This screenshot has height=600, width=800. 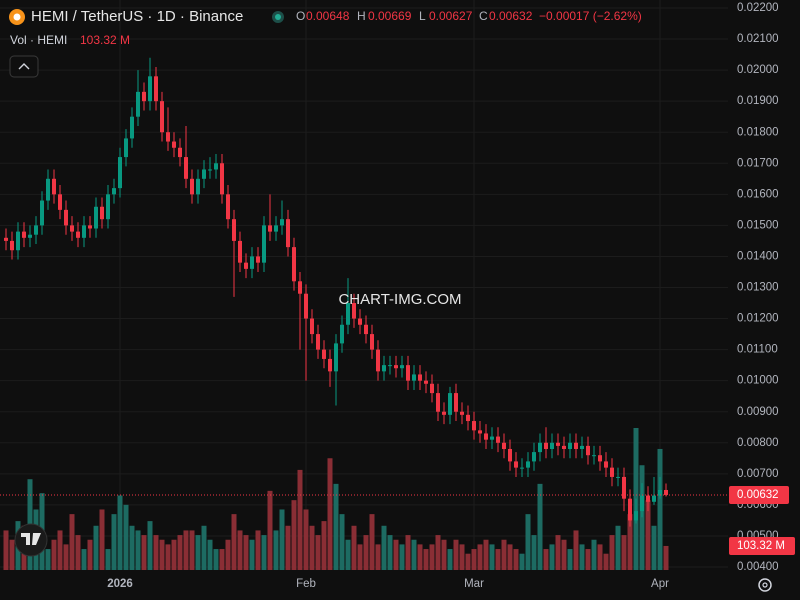 What do you see at coordinates (758, 8) in the screenshot?
I see `y-tick-label: 0.02200` at bounding box center [758, 8].